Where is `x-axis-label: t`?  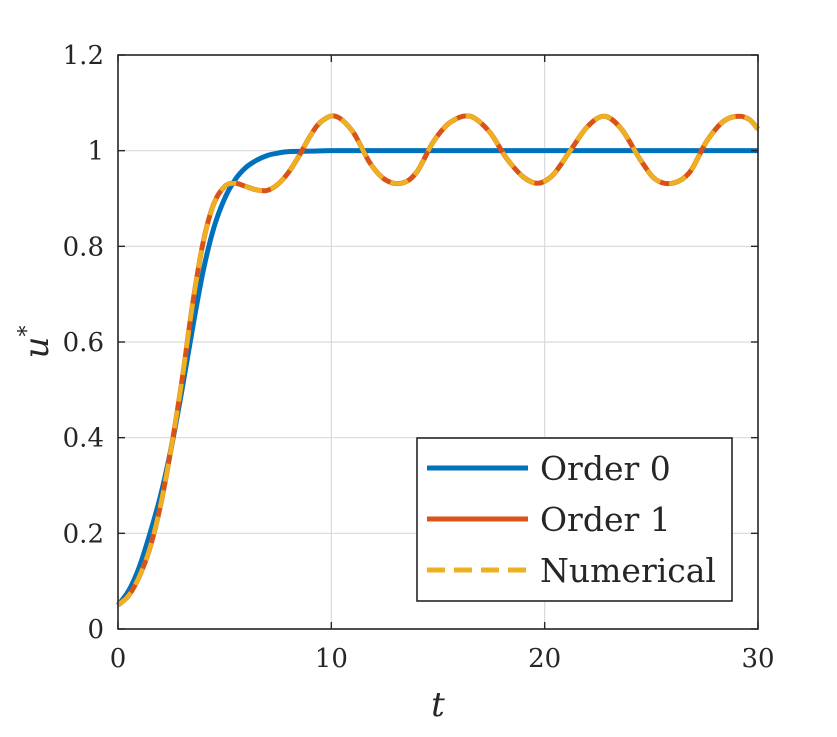 x-axis-label: t is located at coordinates (438, 705).